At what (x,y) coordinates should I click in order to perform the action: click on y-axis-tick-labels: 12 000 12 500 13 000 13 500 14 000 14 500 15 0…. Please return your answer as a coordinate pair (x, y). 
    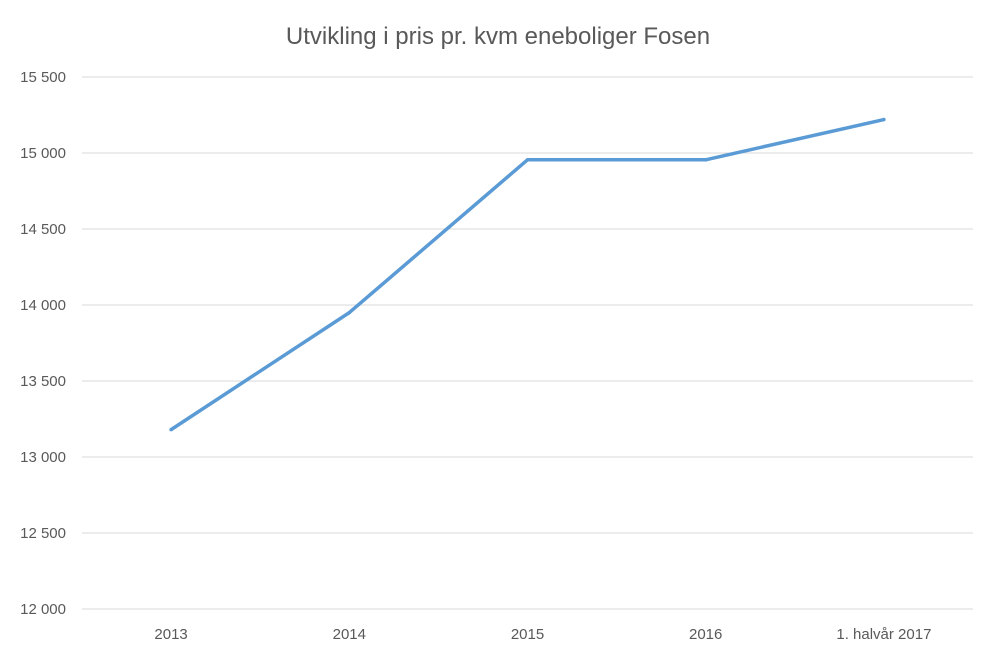
    Looking at the image, I should click on (43, 343).